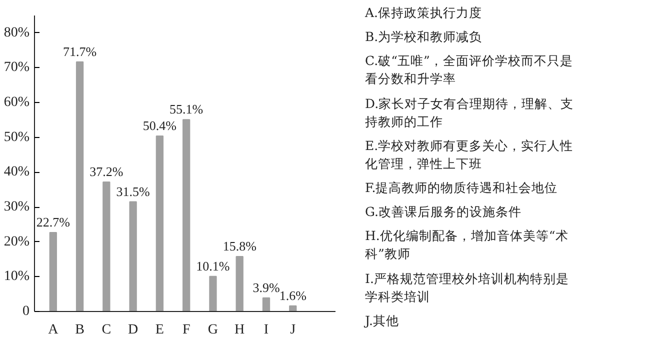  What do you see at coordinates (467, 288) in the screenshot?
I see `text: I.严格规范管理校外培训机构特别是学科类培训` at bounding box center [467, 288].